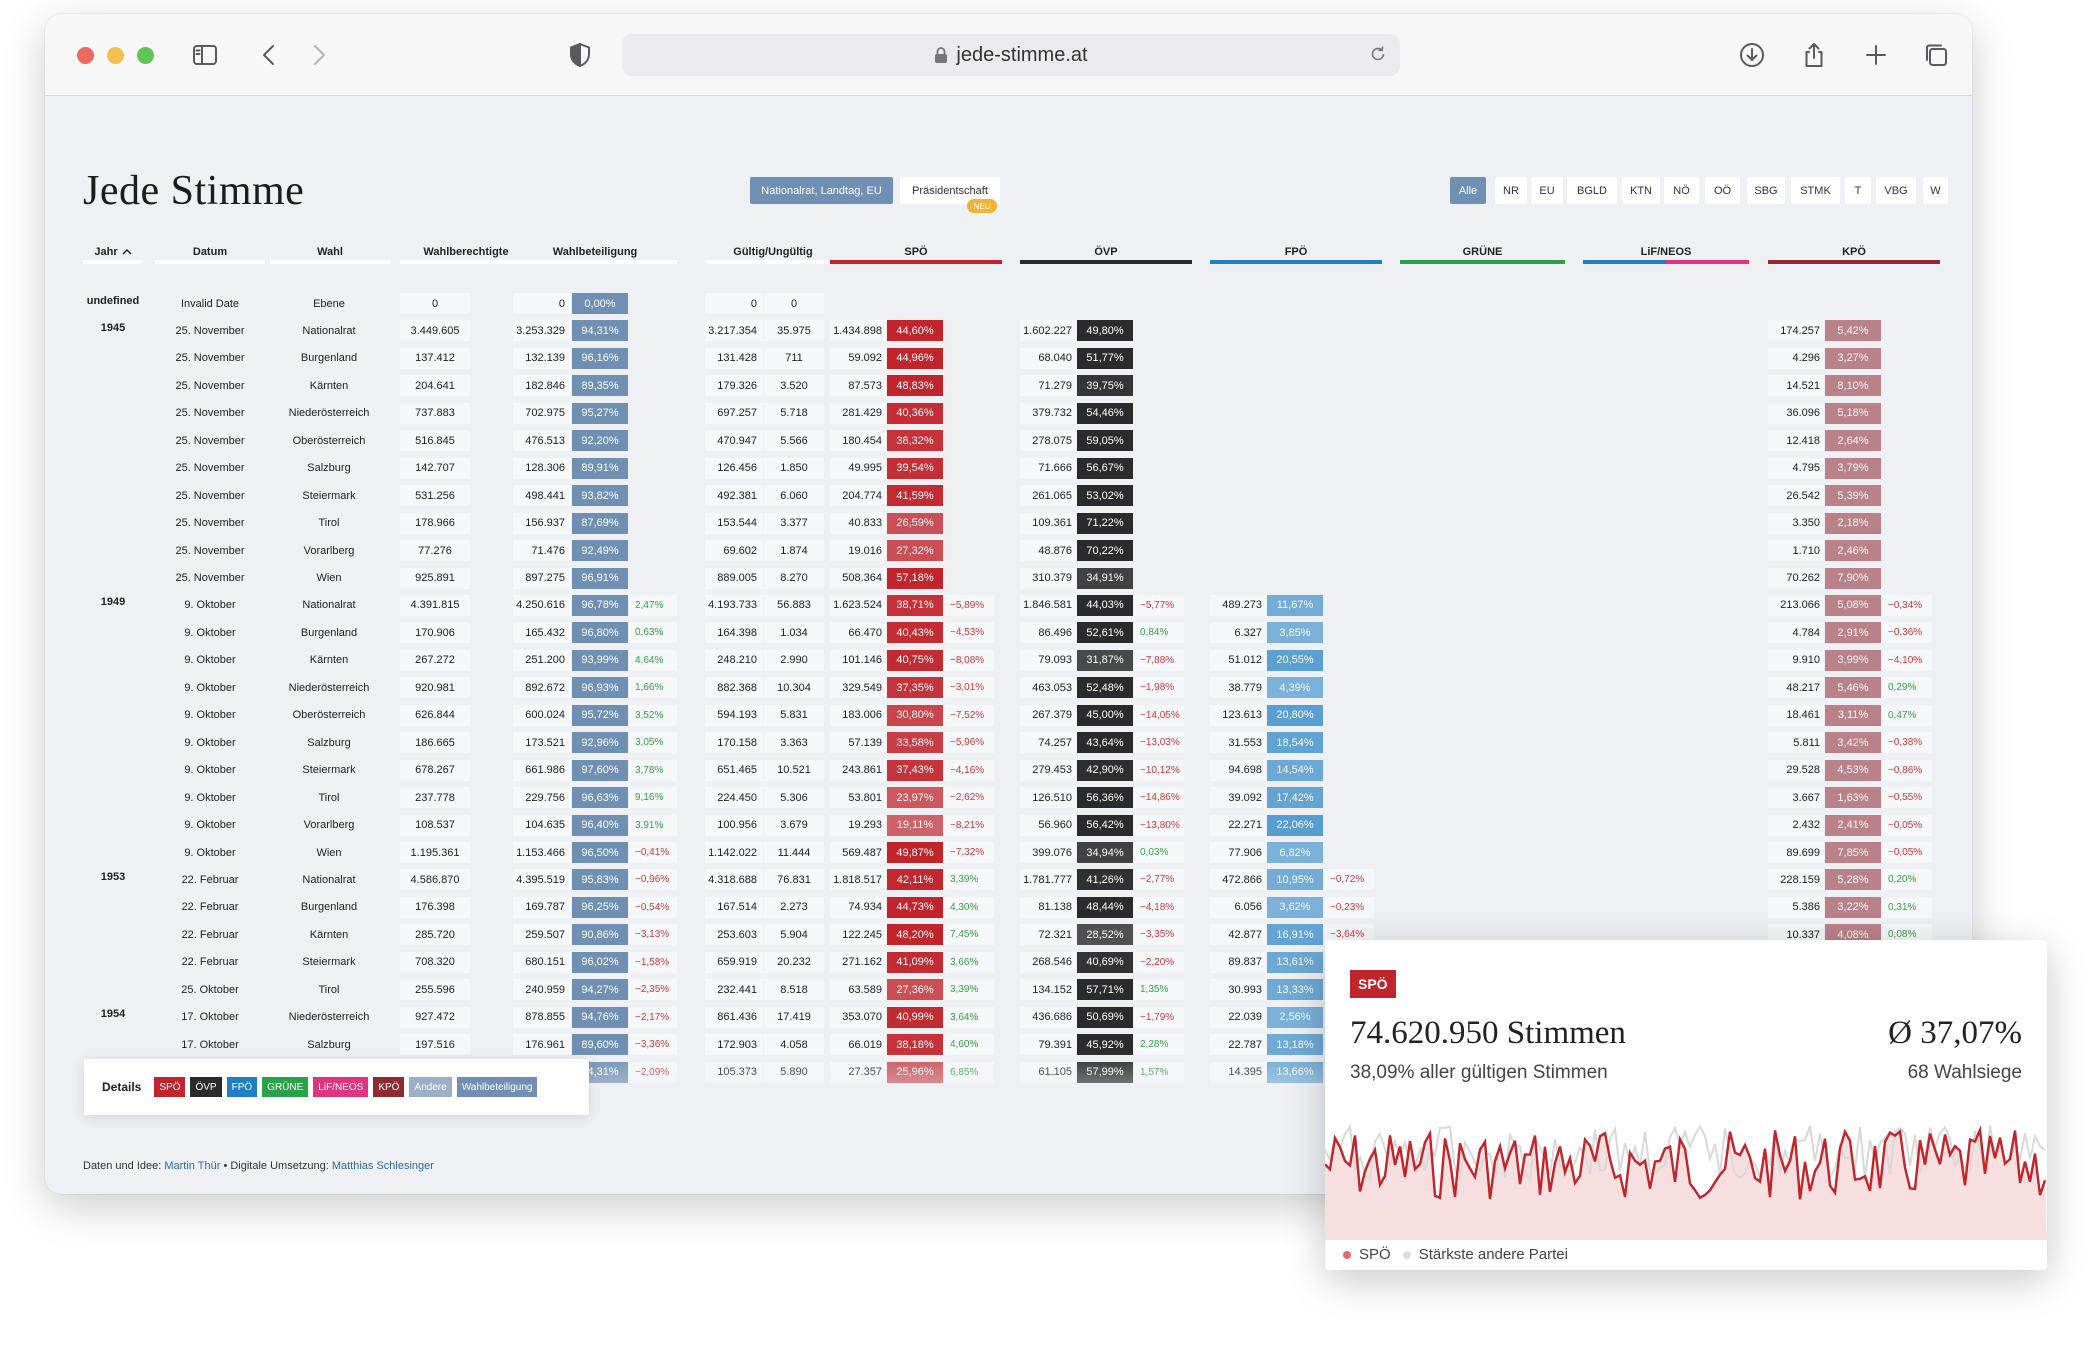 The image size is (2097, 1347). I want to click on cell-beteiligung-diff: 9,16%, so click(653, 798).